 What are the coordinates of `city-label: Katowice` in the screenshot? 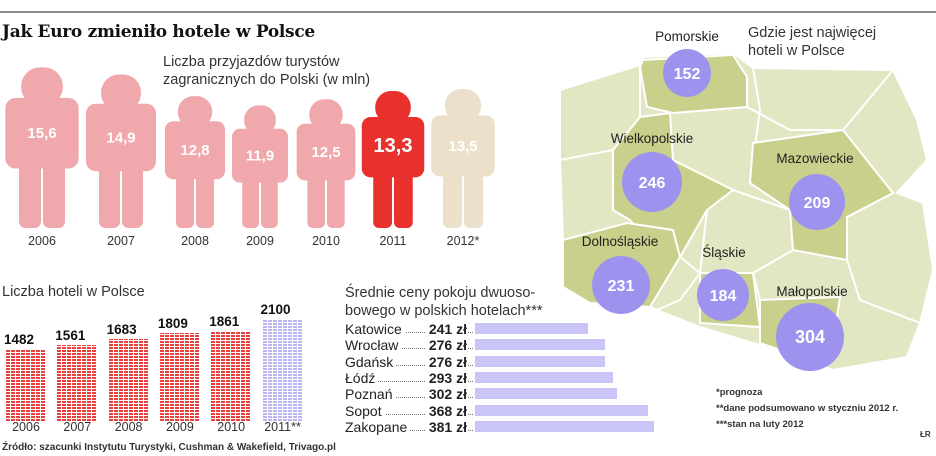 It's located at (375, 329).